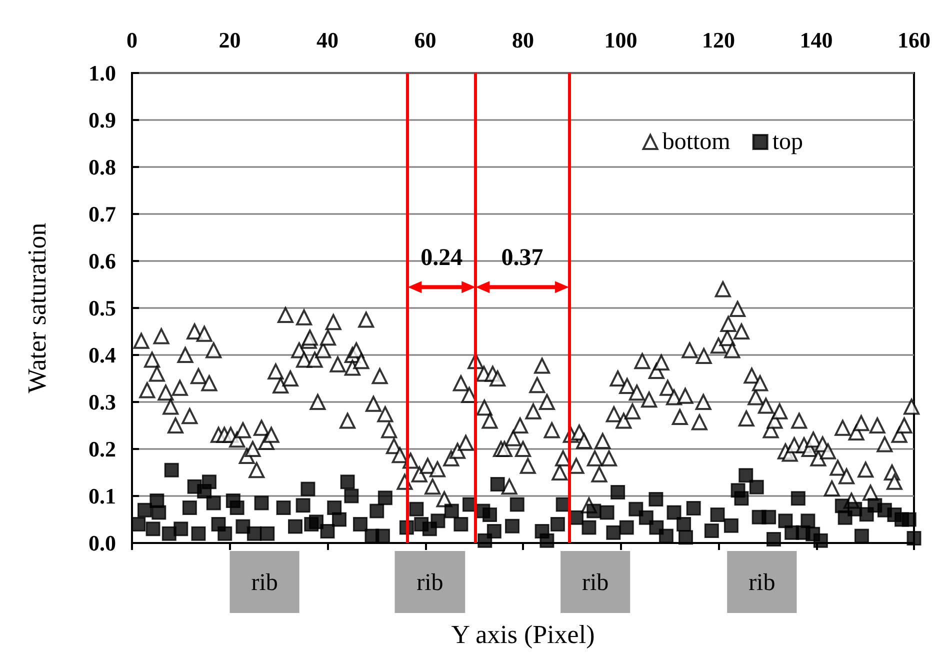 This screenshot has height=656, width=938. I want to click on legend-label: top, so click(788, 142).